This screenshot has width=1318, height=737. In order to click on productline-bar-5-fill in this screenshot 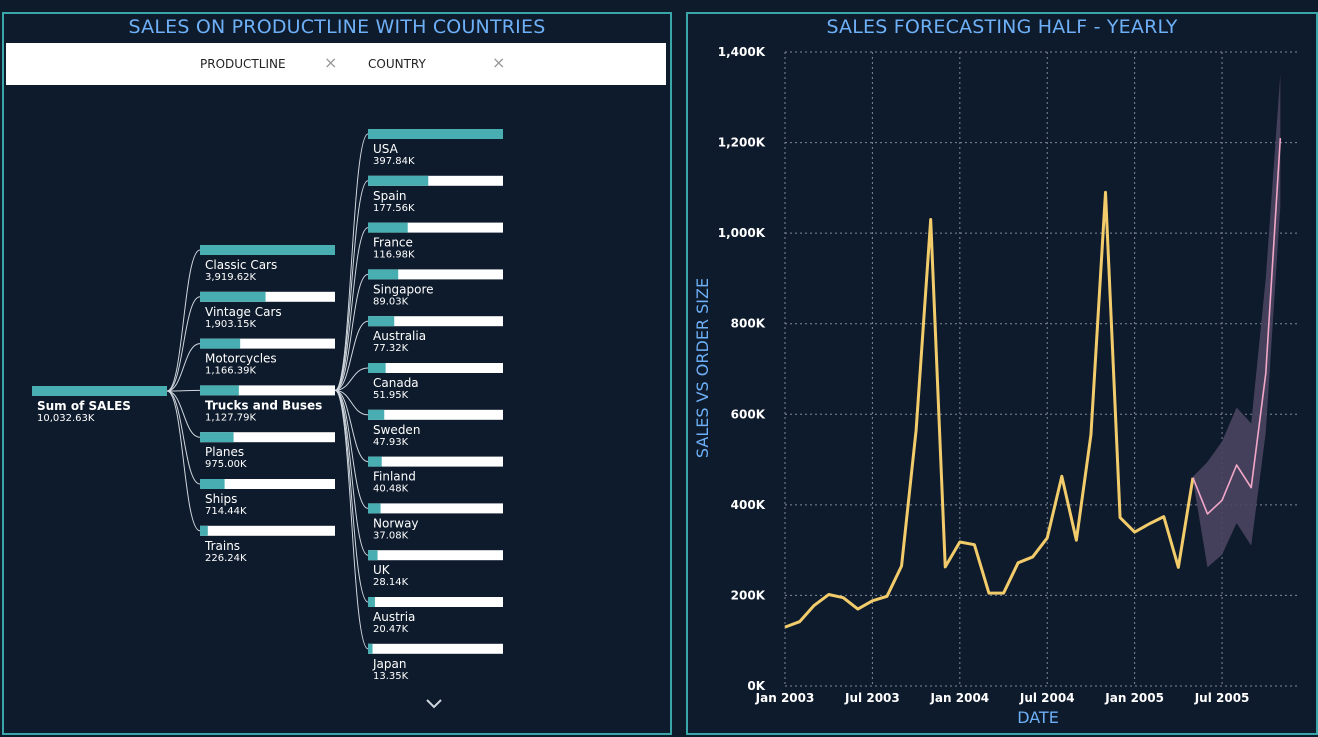, I will do `click(212, 484)`.